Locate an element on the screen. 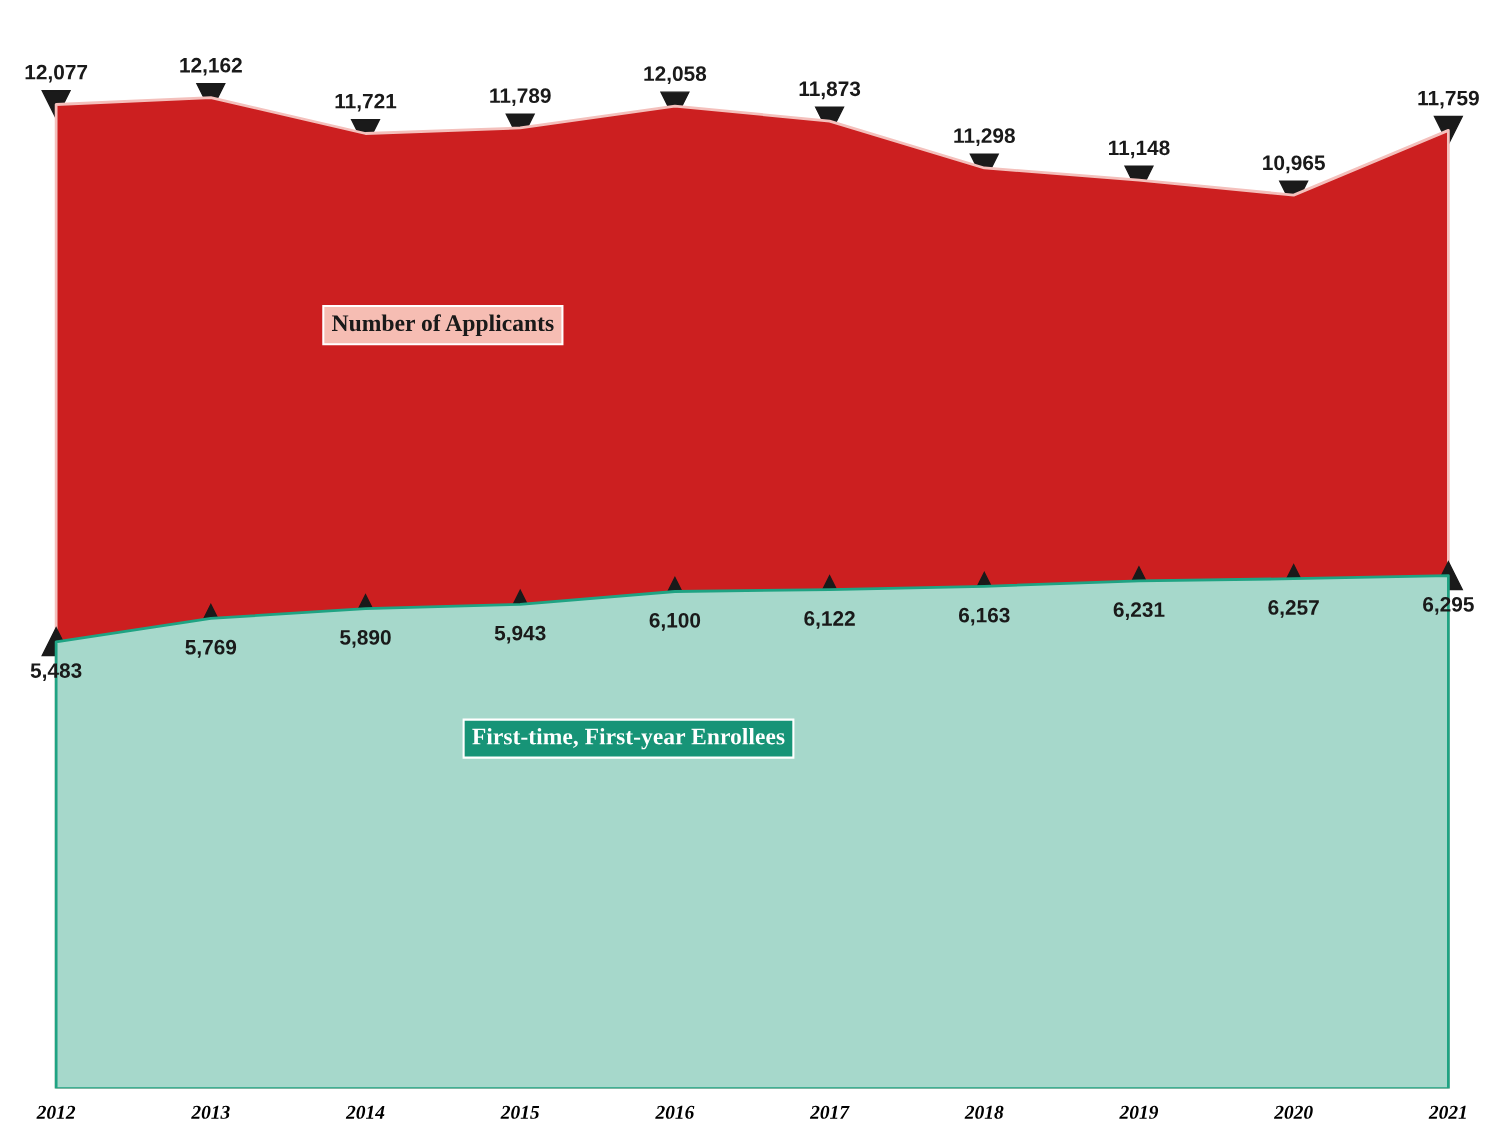 This screenshot has height=1128, width=1506. x-tick-label: 2020 is located at coordinates (1293, 1112).